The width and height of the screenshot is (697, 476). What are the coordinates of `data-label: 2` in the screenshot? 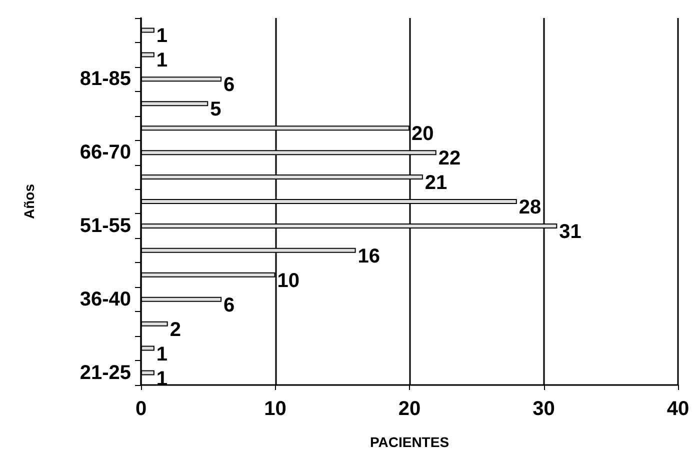 It's located at (175, 329).